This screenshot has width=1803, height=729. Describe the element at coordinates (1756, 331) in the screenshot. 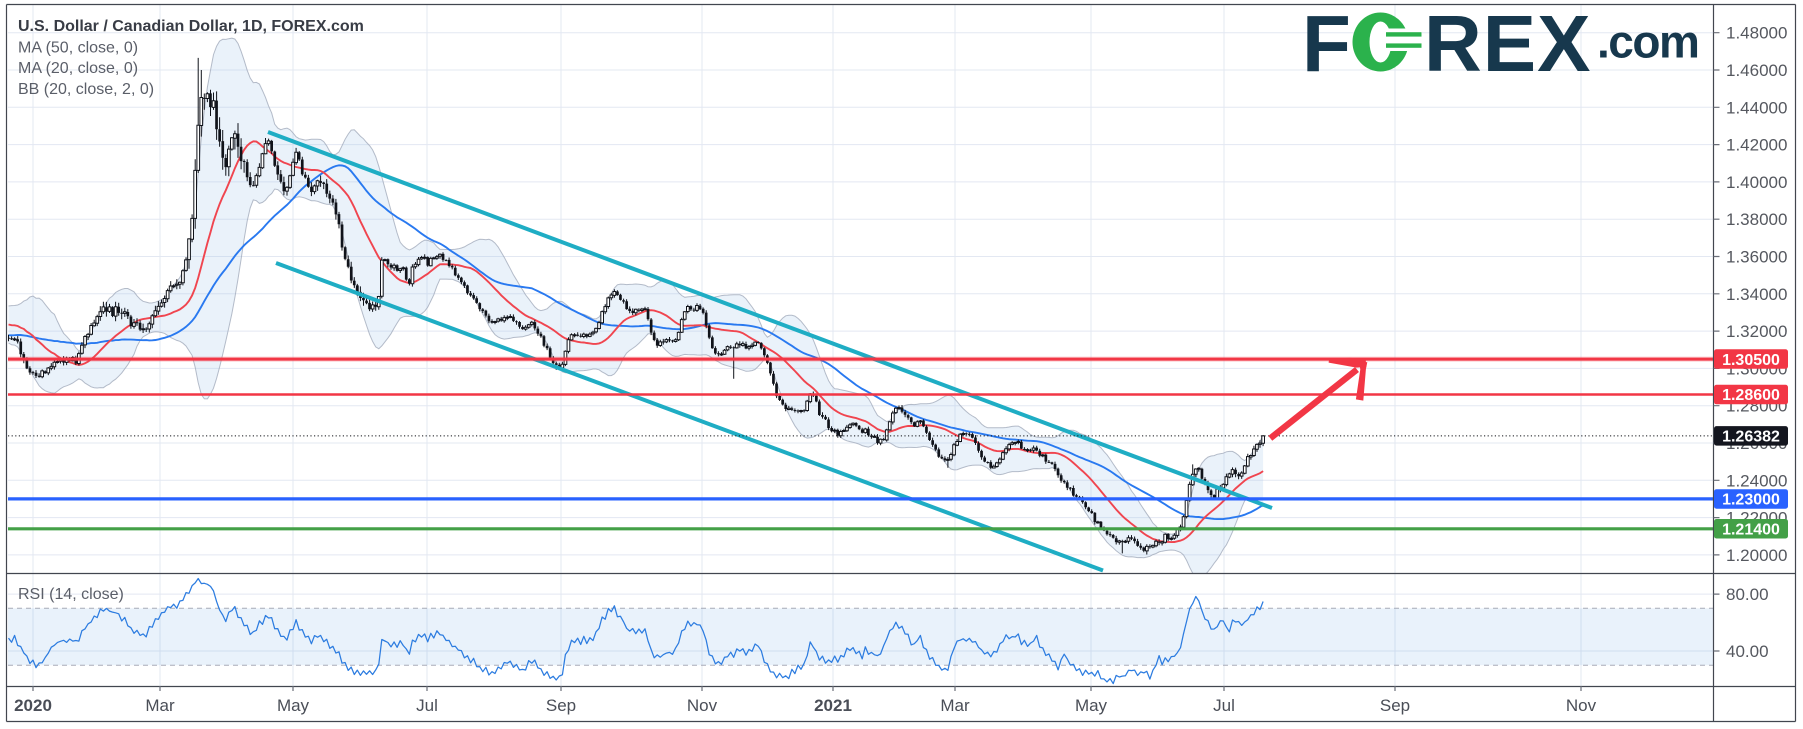

I see `svg-text: 1.32000` at that location.